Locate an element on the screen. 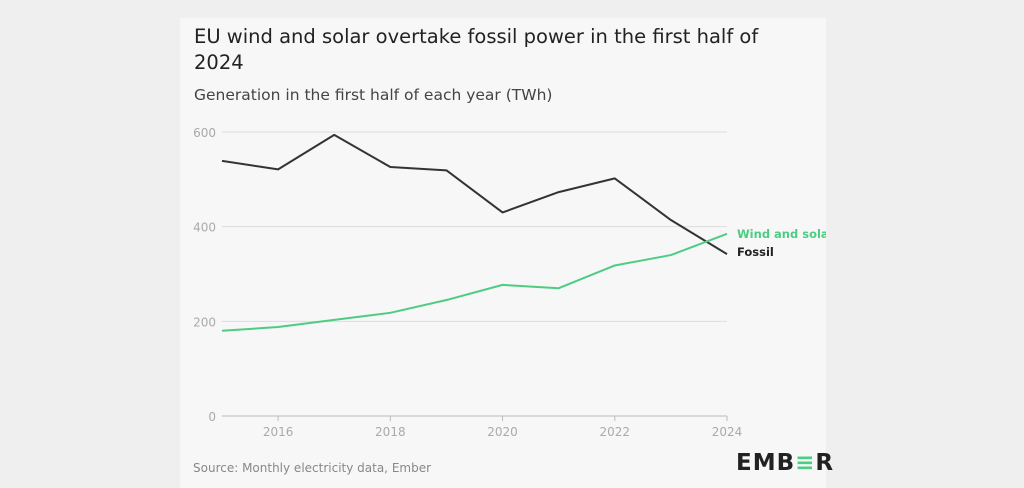 The height and width of the screenshot is (488, 1024). x-tick-label: 2022 is located at coordinates (615, 432).